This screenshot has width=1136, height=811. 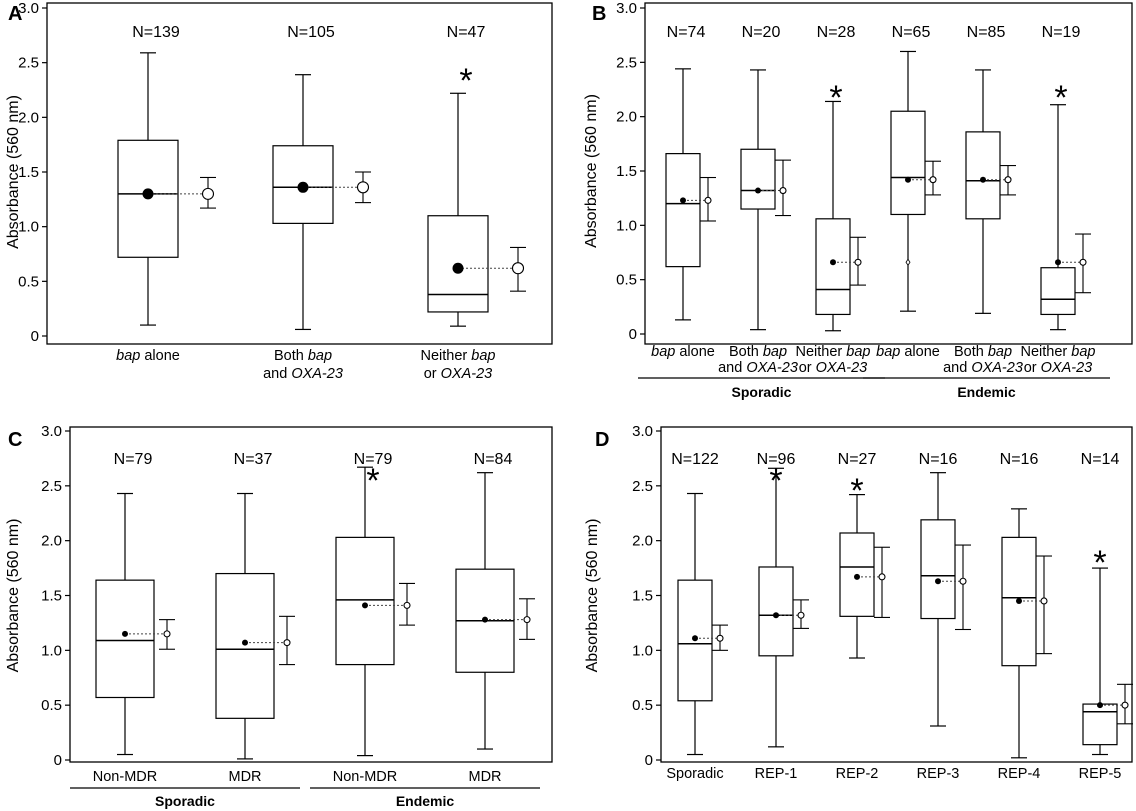 I want to click on box-series: N=84 MDR, so click(x=495, y=618).